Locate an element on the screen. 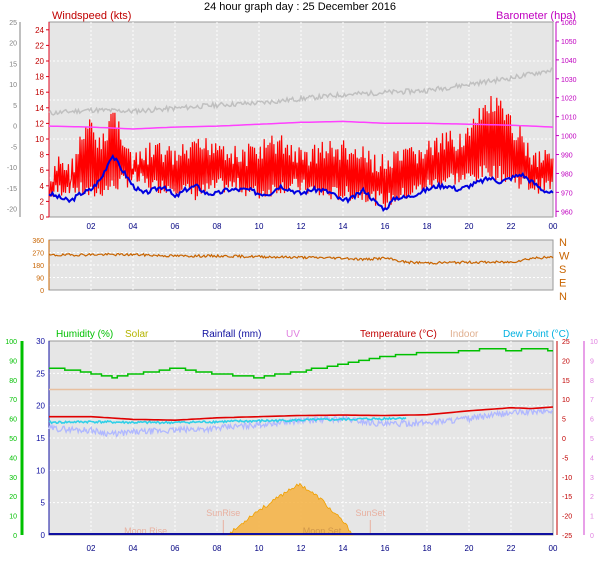 This screenshot has height=561, width=608. outer-left-tick-label: 10 is located at coordinates (13, 85).